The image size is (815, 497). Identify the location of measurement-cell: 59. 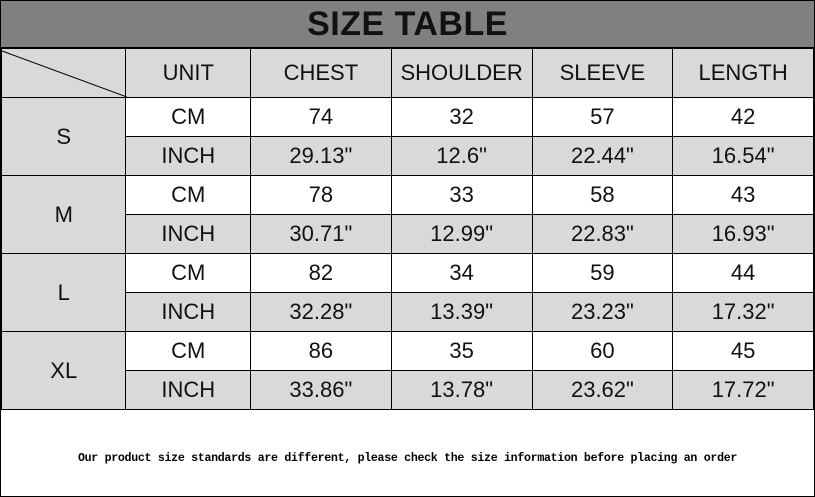
(602, 273).